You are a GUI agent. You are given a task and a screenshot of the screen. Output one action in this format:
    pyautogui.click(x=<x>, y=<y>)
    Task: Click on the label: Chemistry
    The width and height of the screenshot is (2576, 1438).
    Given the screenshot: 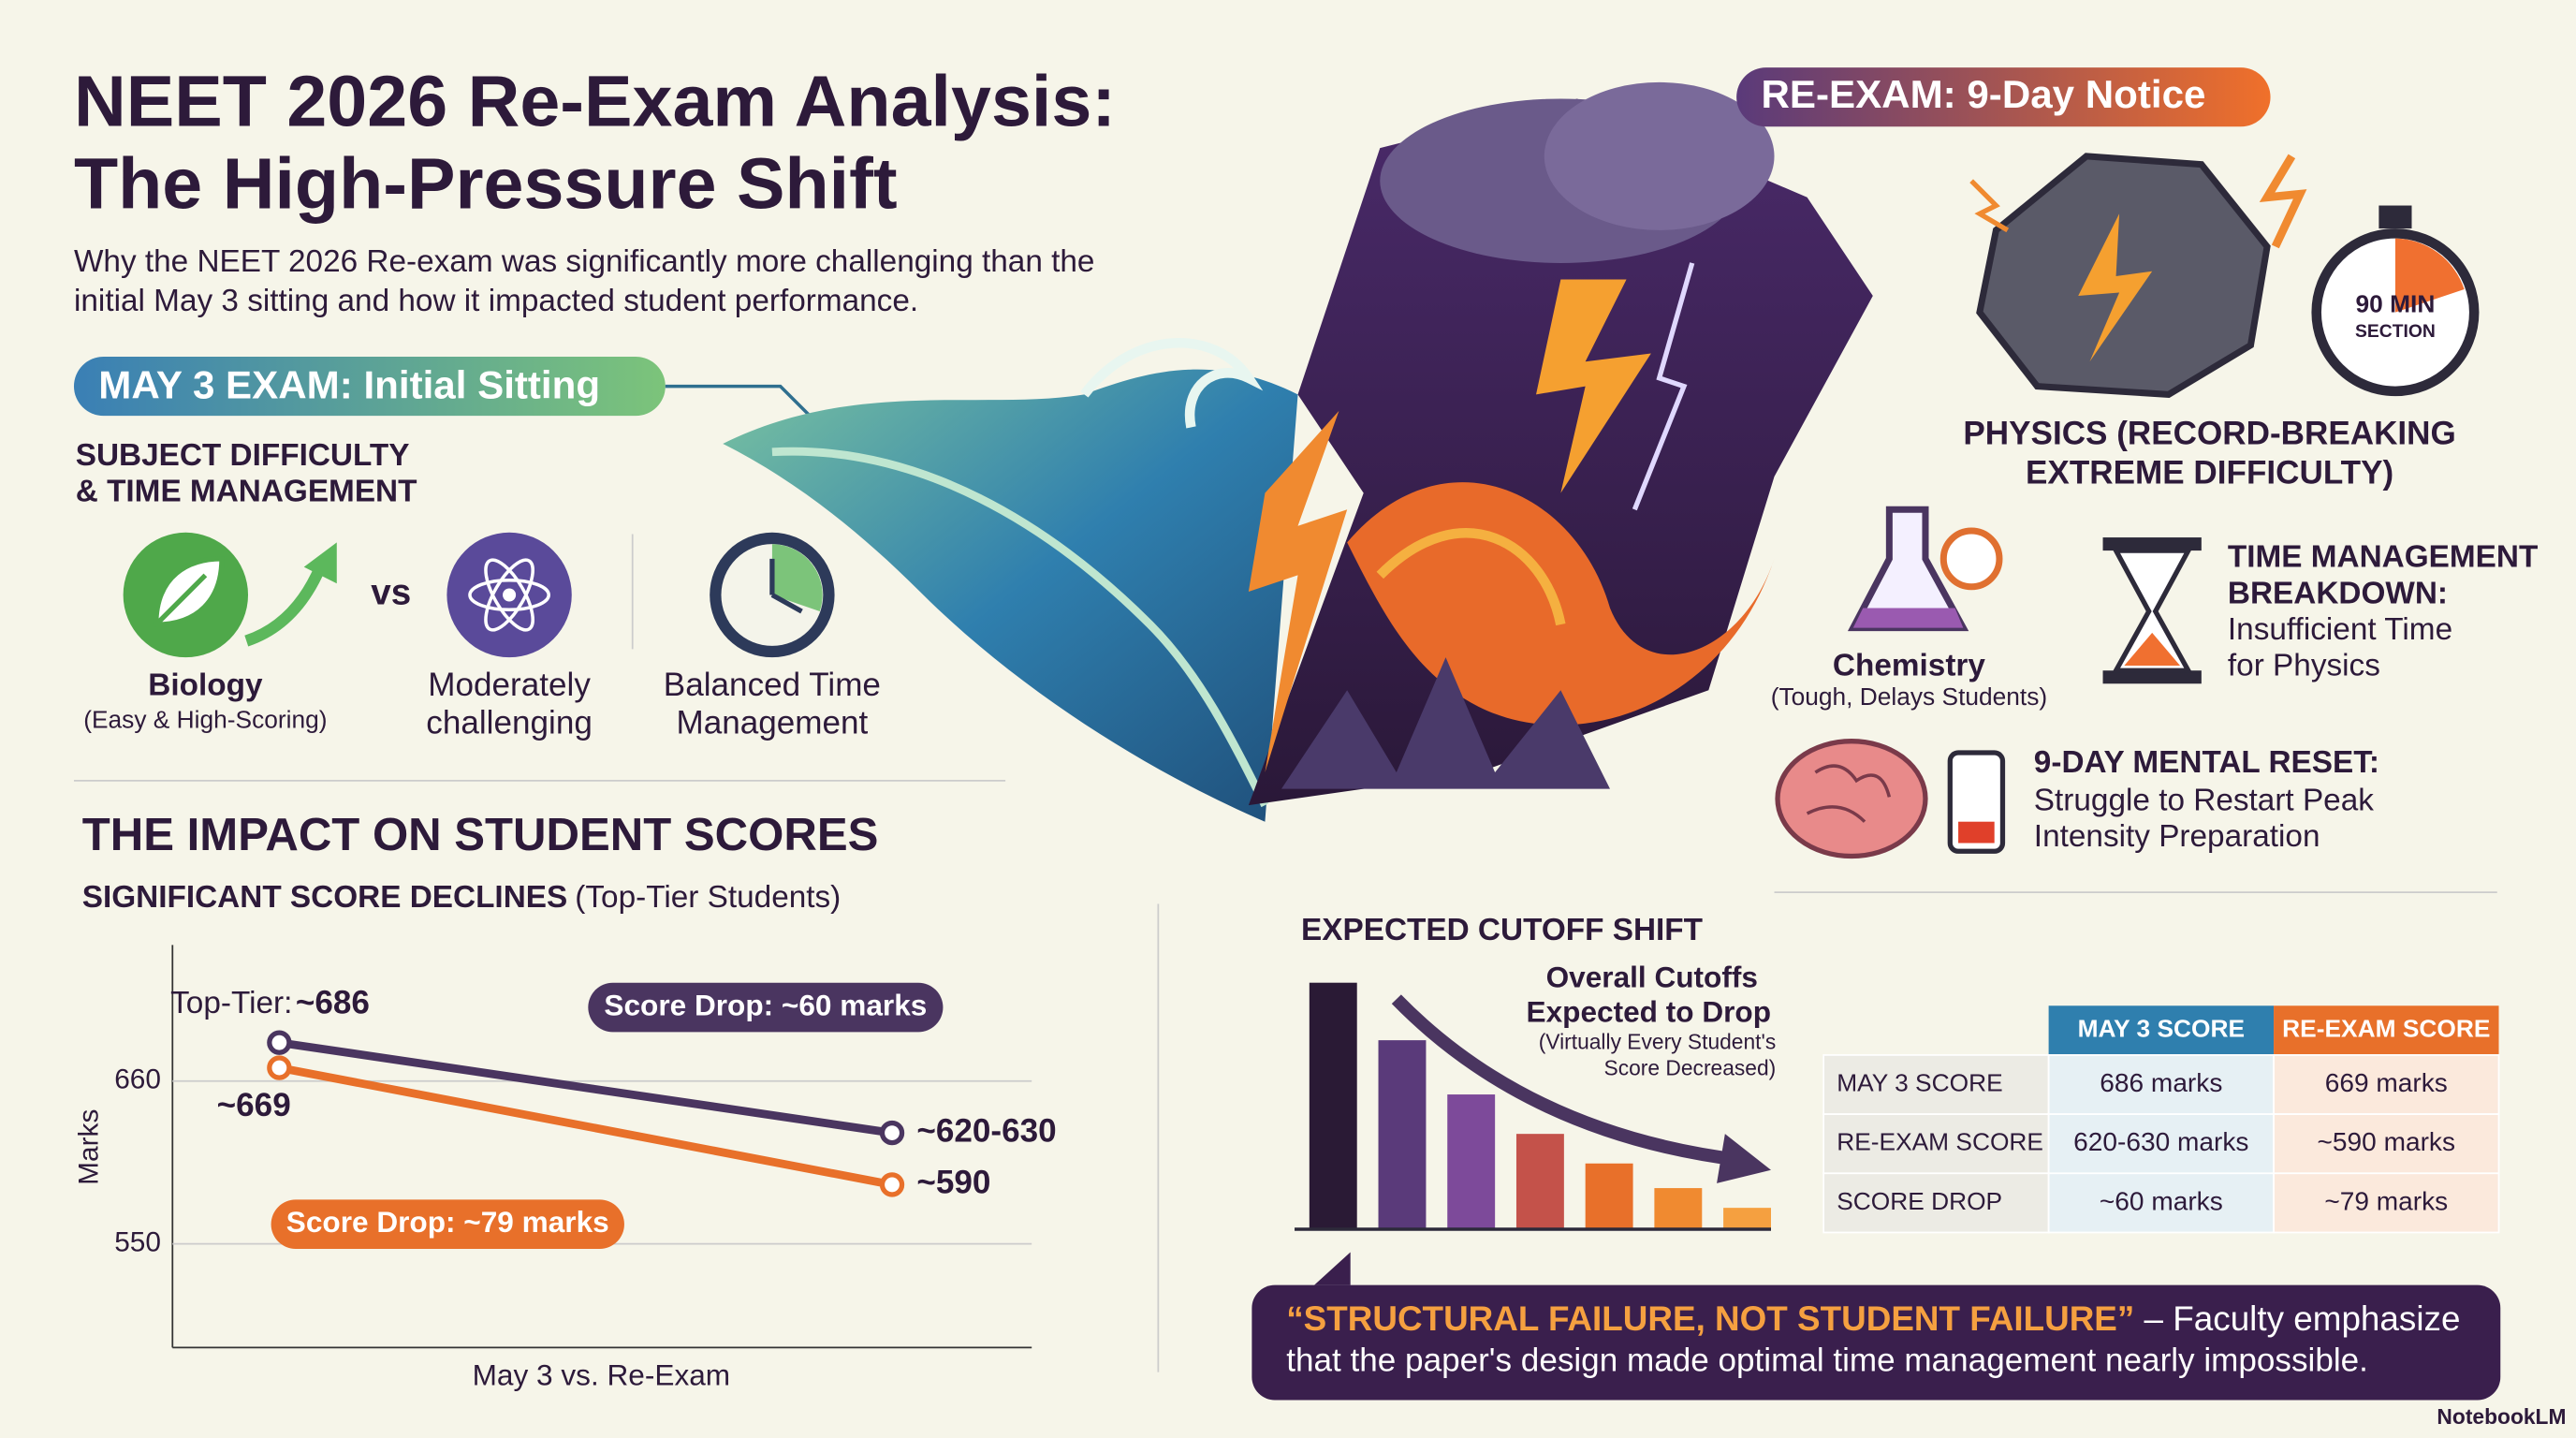 What is the action you would take?
    pyautogui.click(x=1909, y=666)
    